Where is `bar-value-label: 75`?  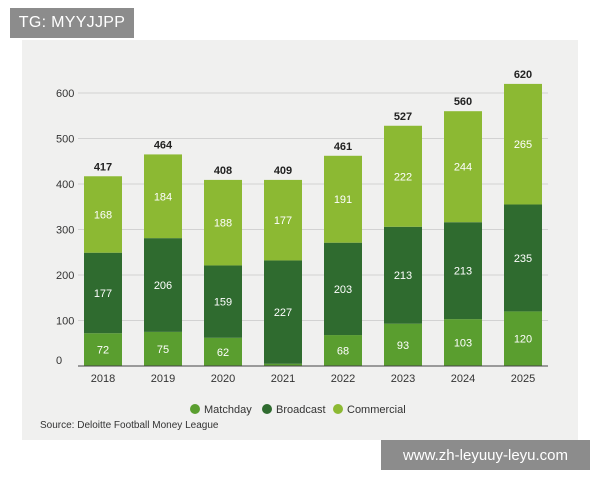
bar-value-label: 75 is located at coordinates (163, 350).